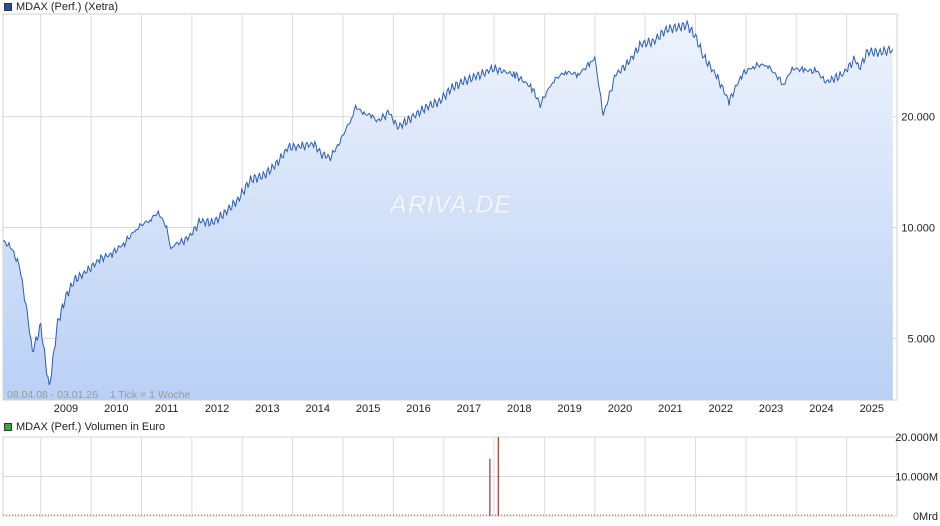 The image size is (940, 526). I want to click on x-tick-label: 2014, so click(318, 409).